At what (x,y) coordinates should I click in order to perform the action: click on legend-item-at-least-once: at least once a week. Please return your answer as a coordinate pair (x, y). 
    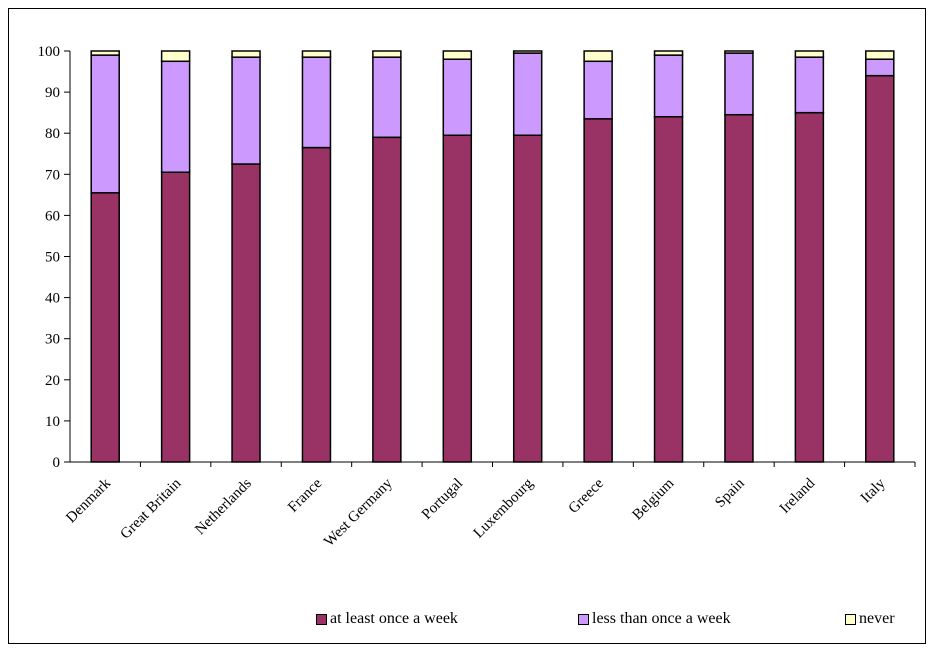
    Looking at the image, I should click on (387, 619).